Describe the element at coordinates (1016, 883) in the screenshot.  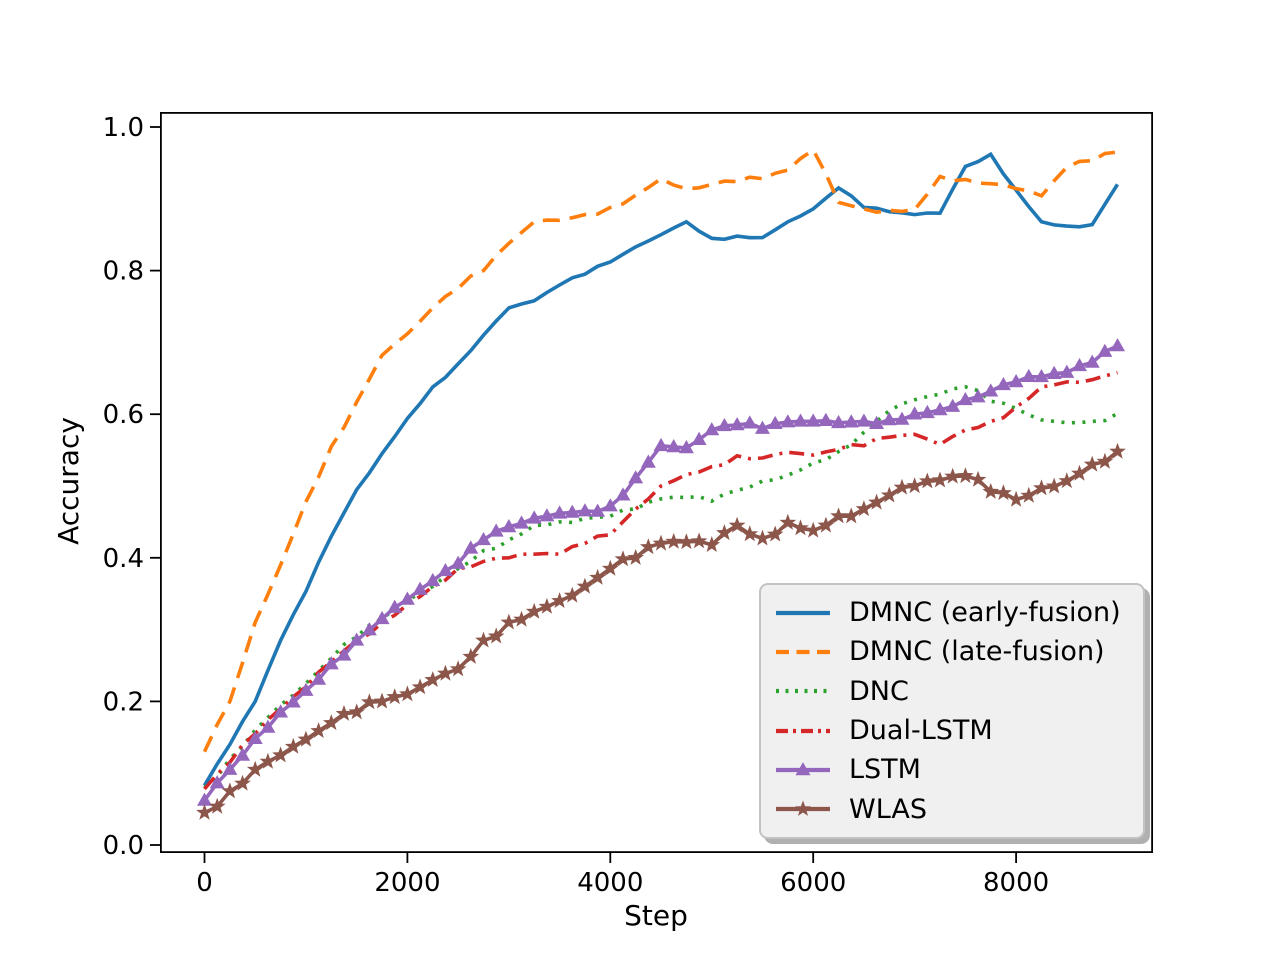
I see `x-tick-label: 8000` at that location.